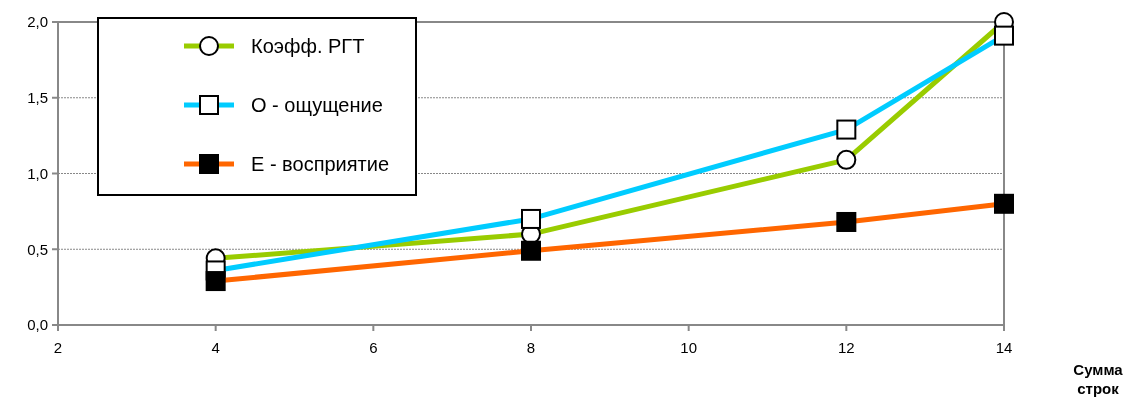 The width and height of the screenshot is (1135, 402). I want to click on x-tick-label: 12, so click(846, 347).